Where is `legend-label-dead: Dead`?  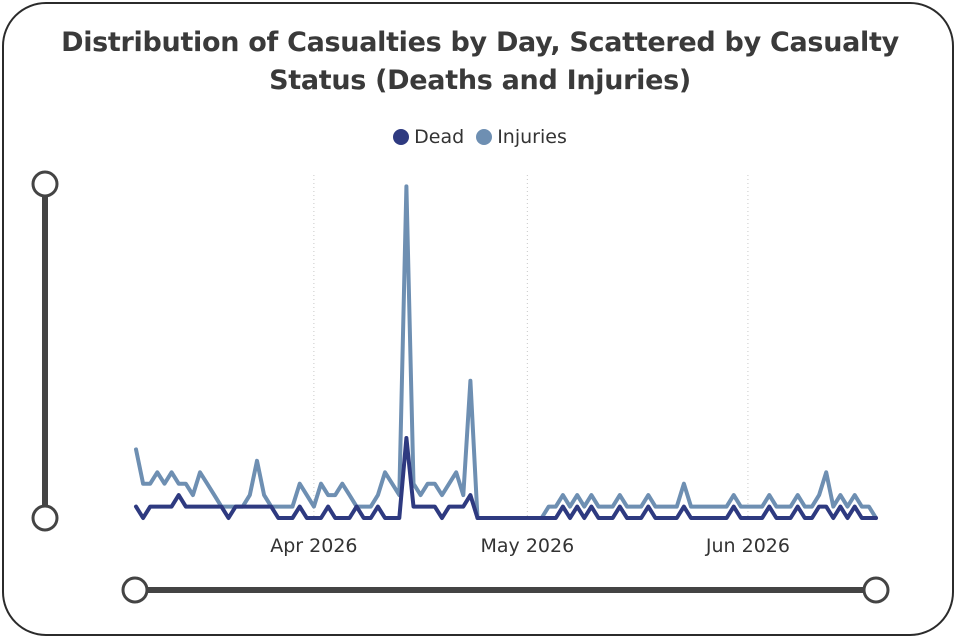 legend-label-dead: Dead is located at coordinates (439, 137).